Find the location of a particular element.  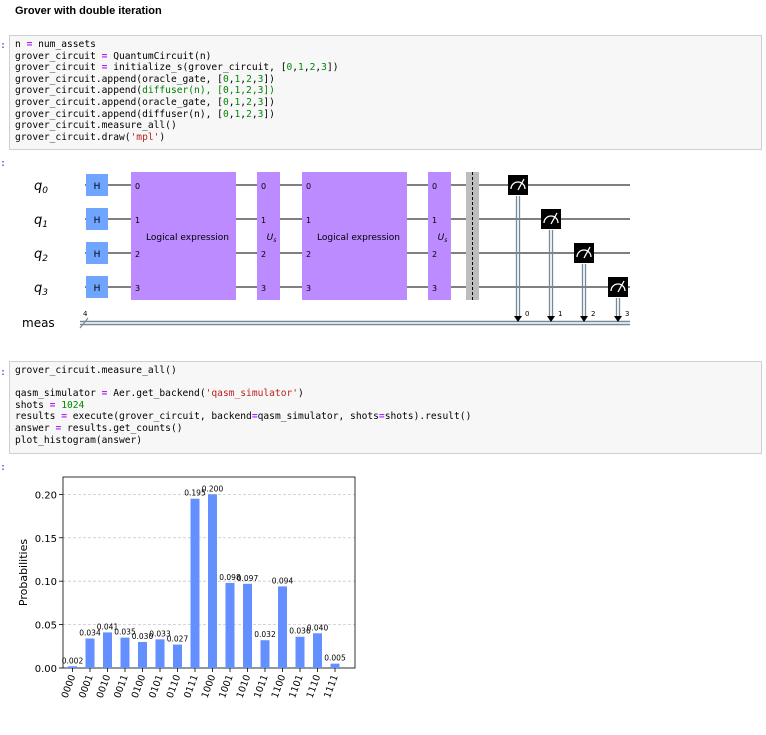

x-tick-label: 0111 is located at coordinates (191, 686).